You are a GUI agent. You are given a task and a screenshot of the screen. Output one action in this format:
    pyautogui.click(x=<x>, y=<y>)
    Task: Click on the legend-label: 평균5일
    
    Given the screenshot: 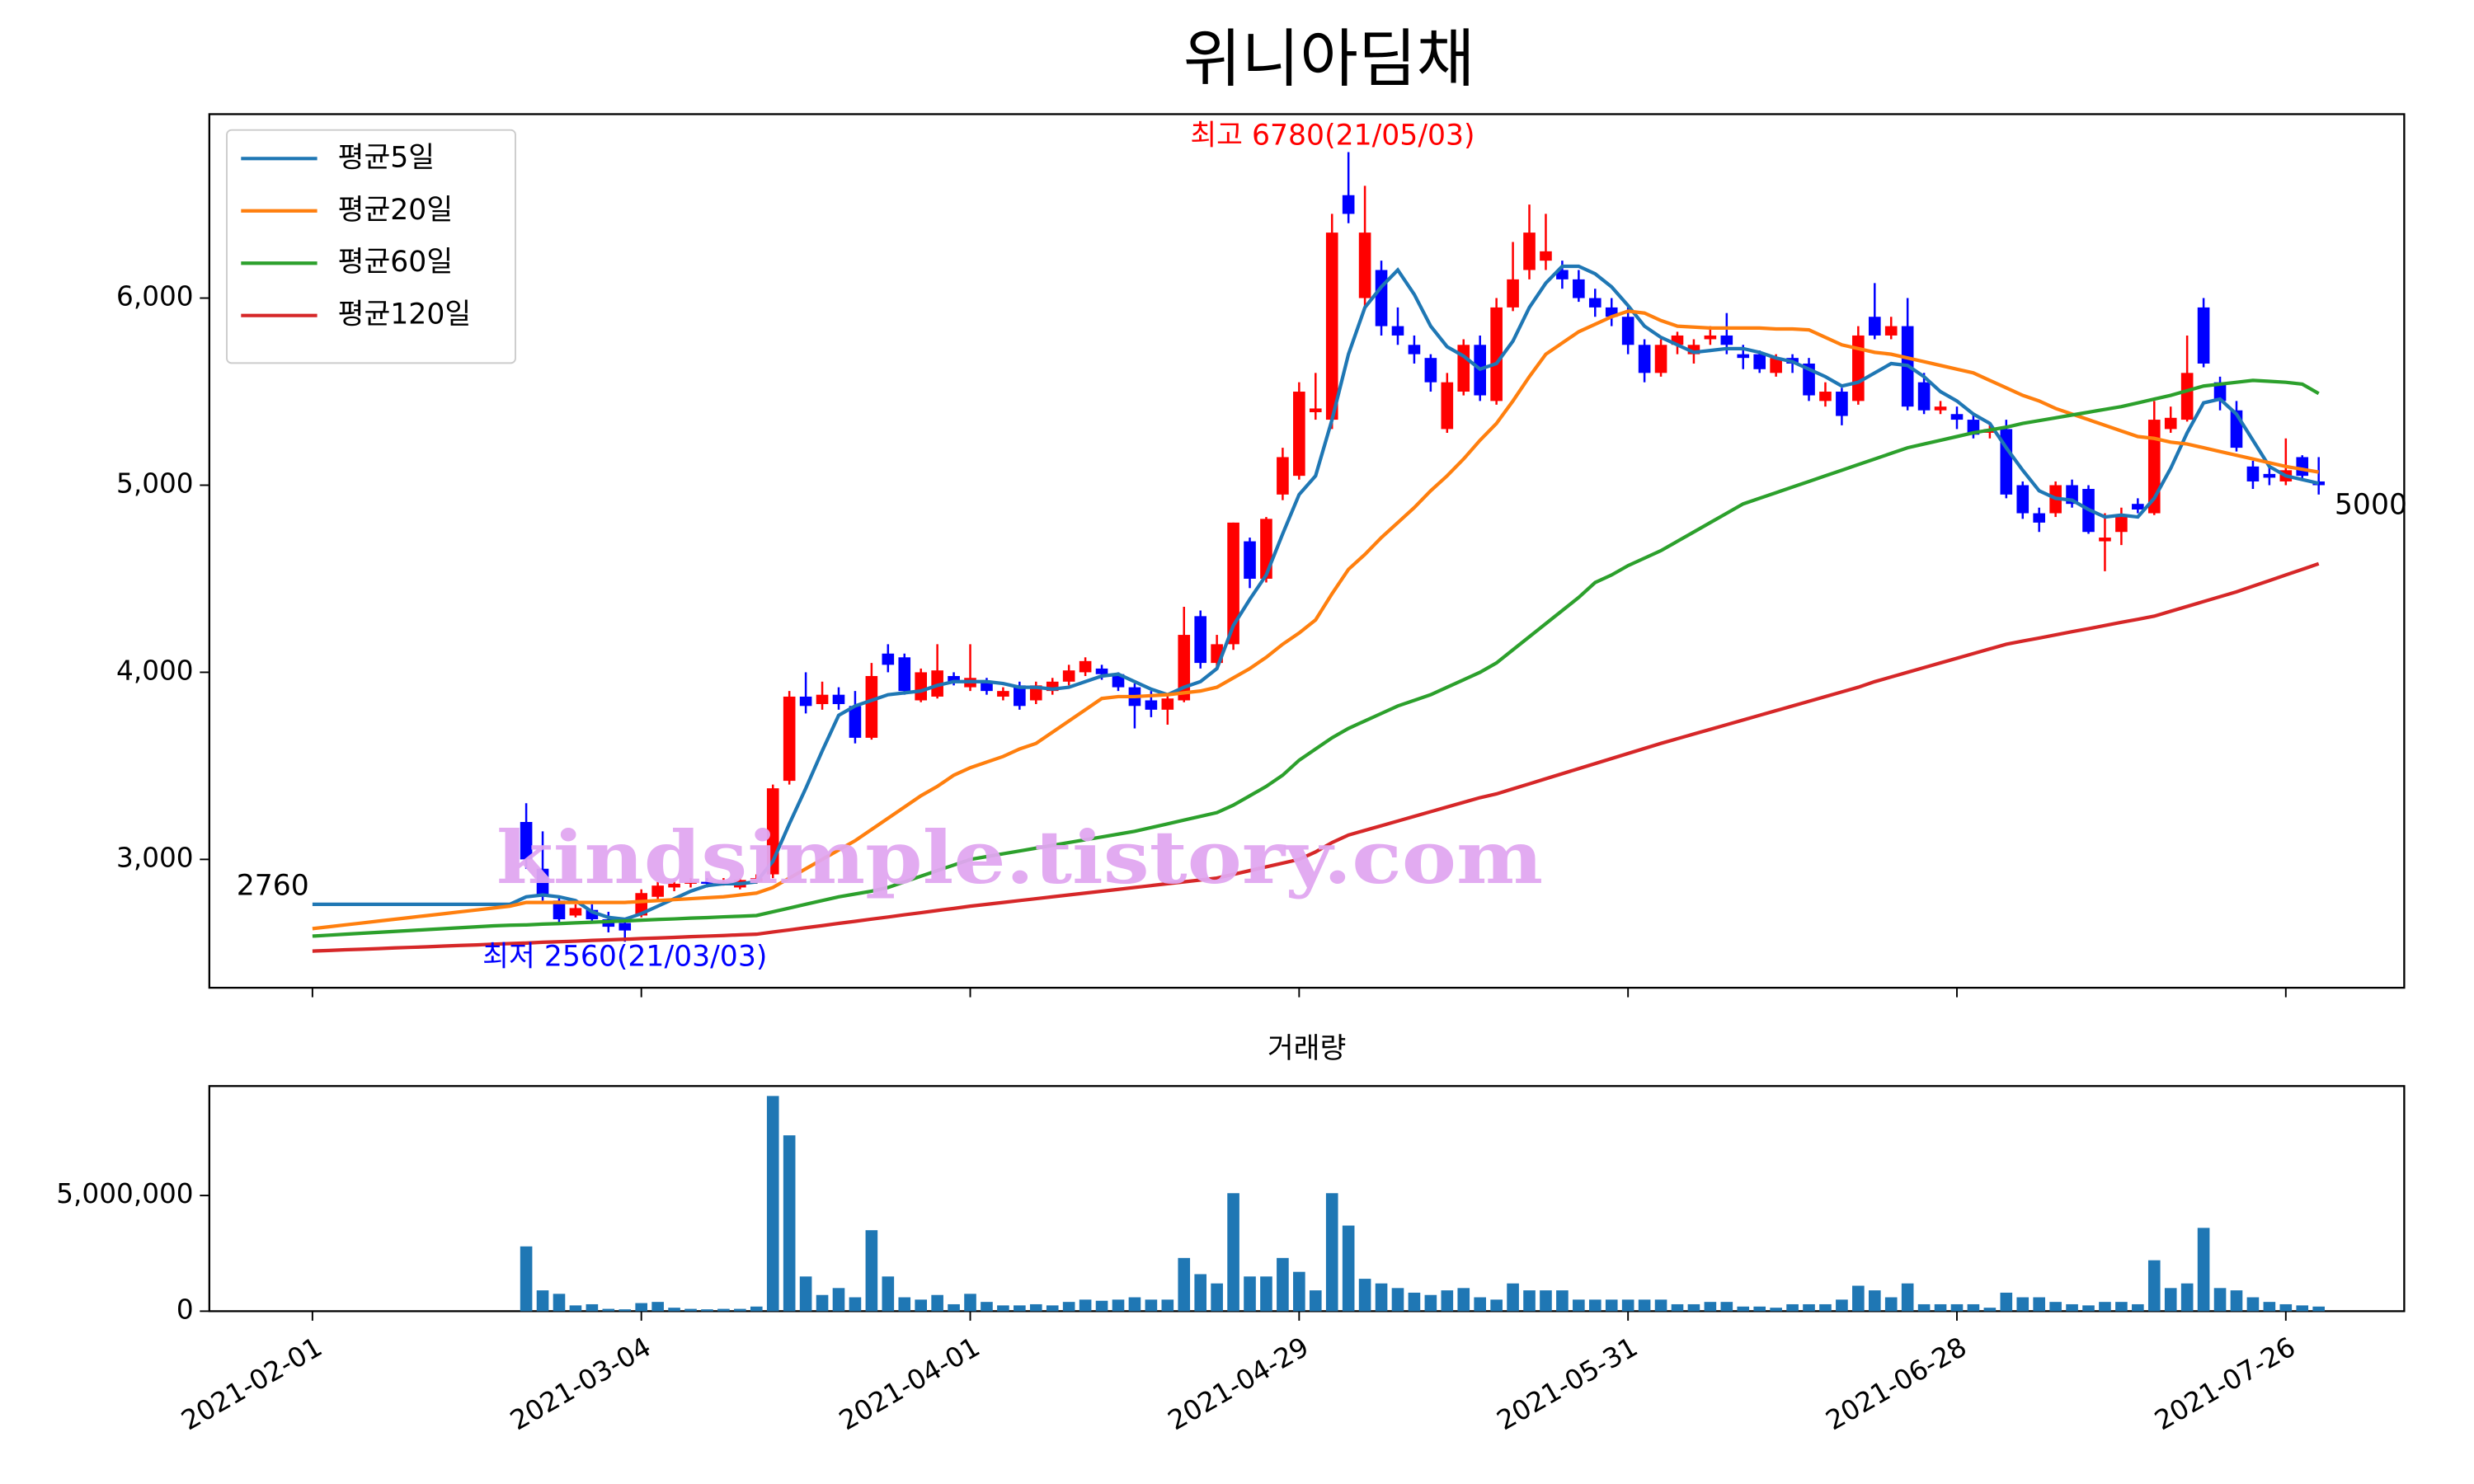 What is the action you would take?
    pyautogui.click(x=386, y=157)
    